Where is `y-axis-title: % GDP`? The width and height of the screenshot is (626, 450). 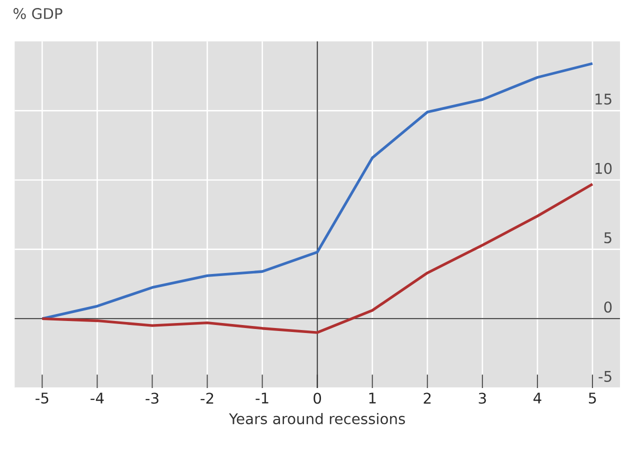
y-axis-title: % GDP is located at coordinates (38, 14).